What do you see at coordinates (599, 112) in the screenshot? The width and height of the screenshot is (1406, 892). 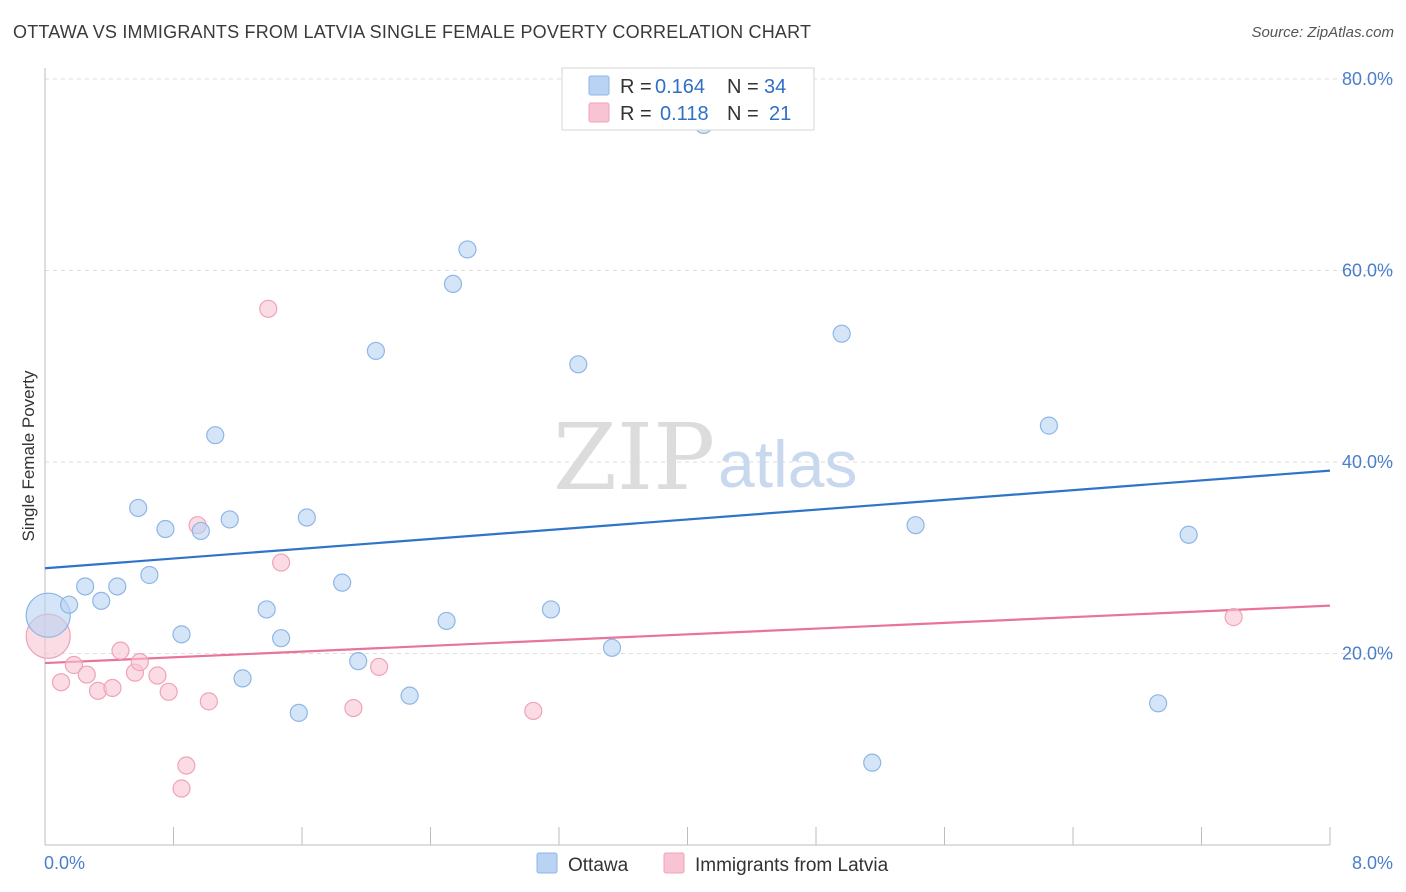 I see `legend-swatch-pink` at bounding box center [599, 112].